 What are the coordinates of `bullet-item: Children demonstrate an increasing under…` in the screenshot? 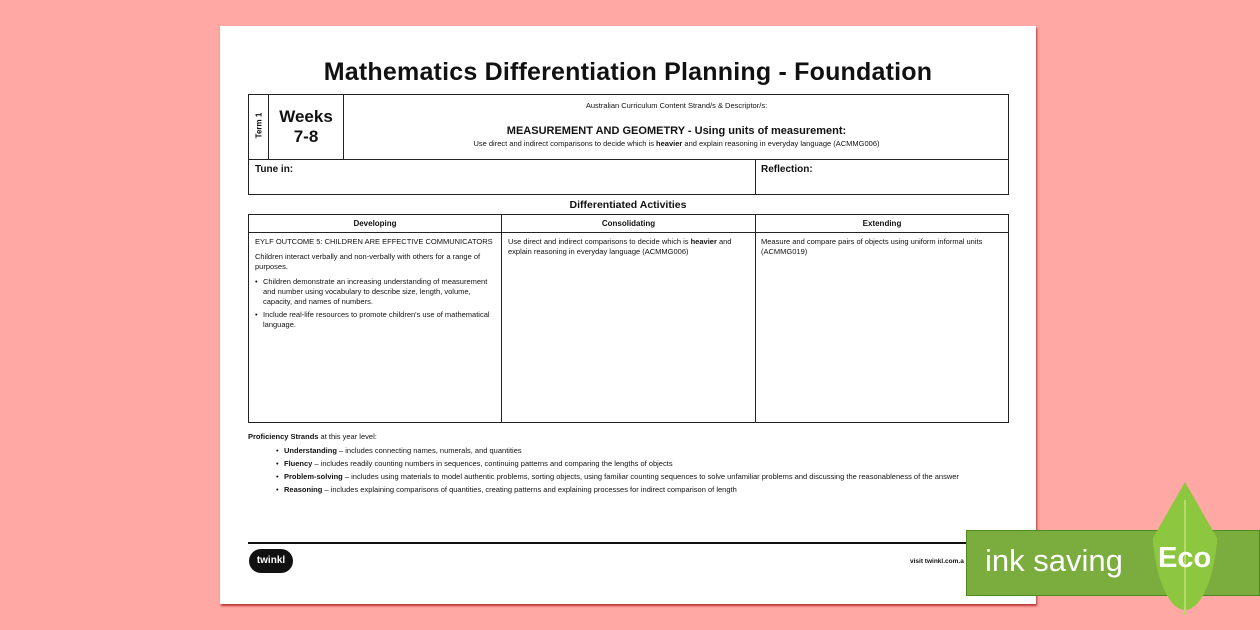 It's located at (377, 292).